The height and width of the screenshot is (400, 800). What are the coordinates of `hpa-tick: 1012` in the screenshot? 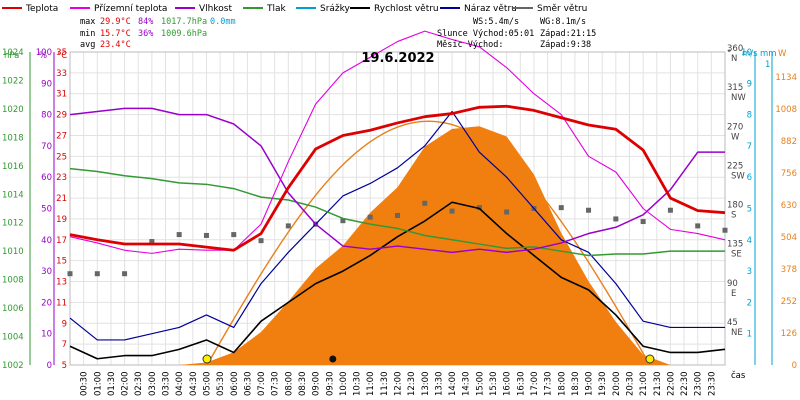 It's located at (13, 224).